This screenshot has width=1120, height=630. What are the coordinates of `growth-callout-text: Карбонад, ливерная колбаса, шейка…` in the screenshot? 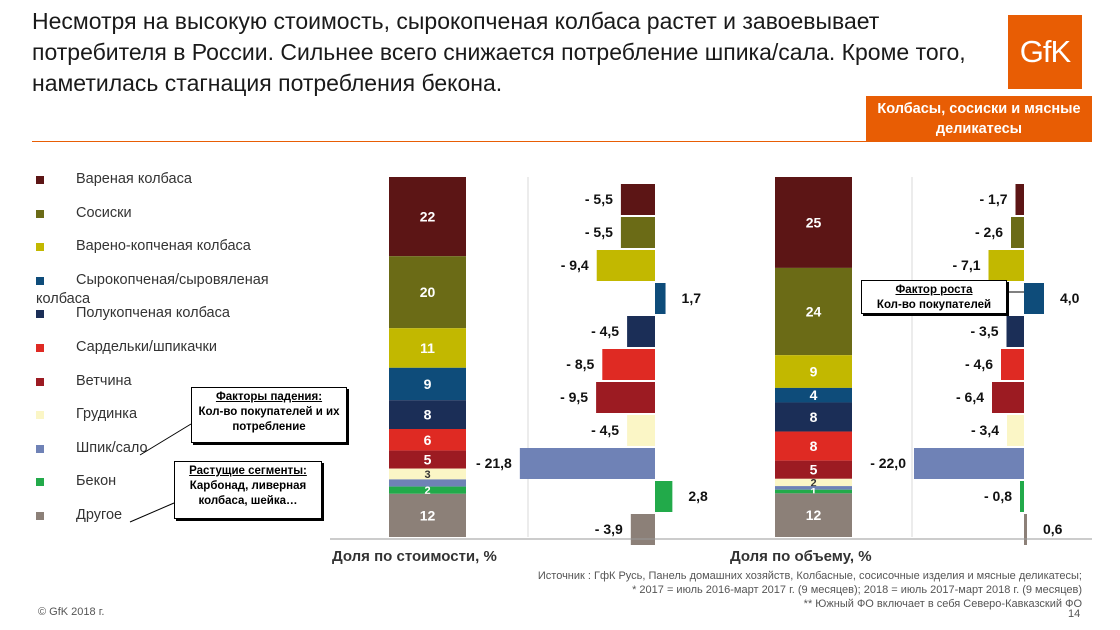 It's located at (248, 493).